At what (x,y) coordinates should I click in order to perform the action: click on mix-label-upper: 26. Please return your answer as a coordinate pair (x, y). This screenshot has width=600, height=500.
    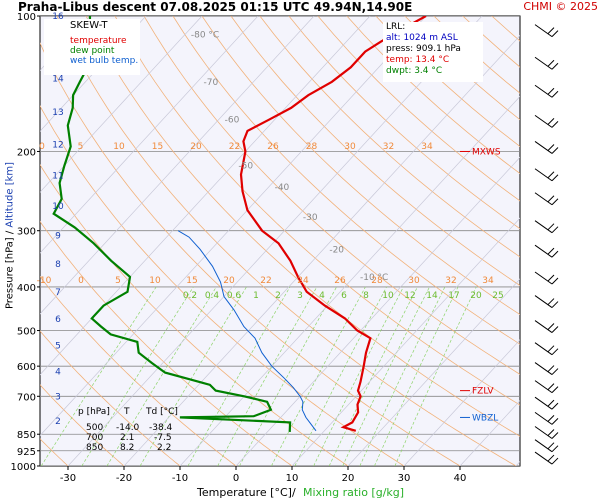
    Looking at the image, I should click on (273, 147).